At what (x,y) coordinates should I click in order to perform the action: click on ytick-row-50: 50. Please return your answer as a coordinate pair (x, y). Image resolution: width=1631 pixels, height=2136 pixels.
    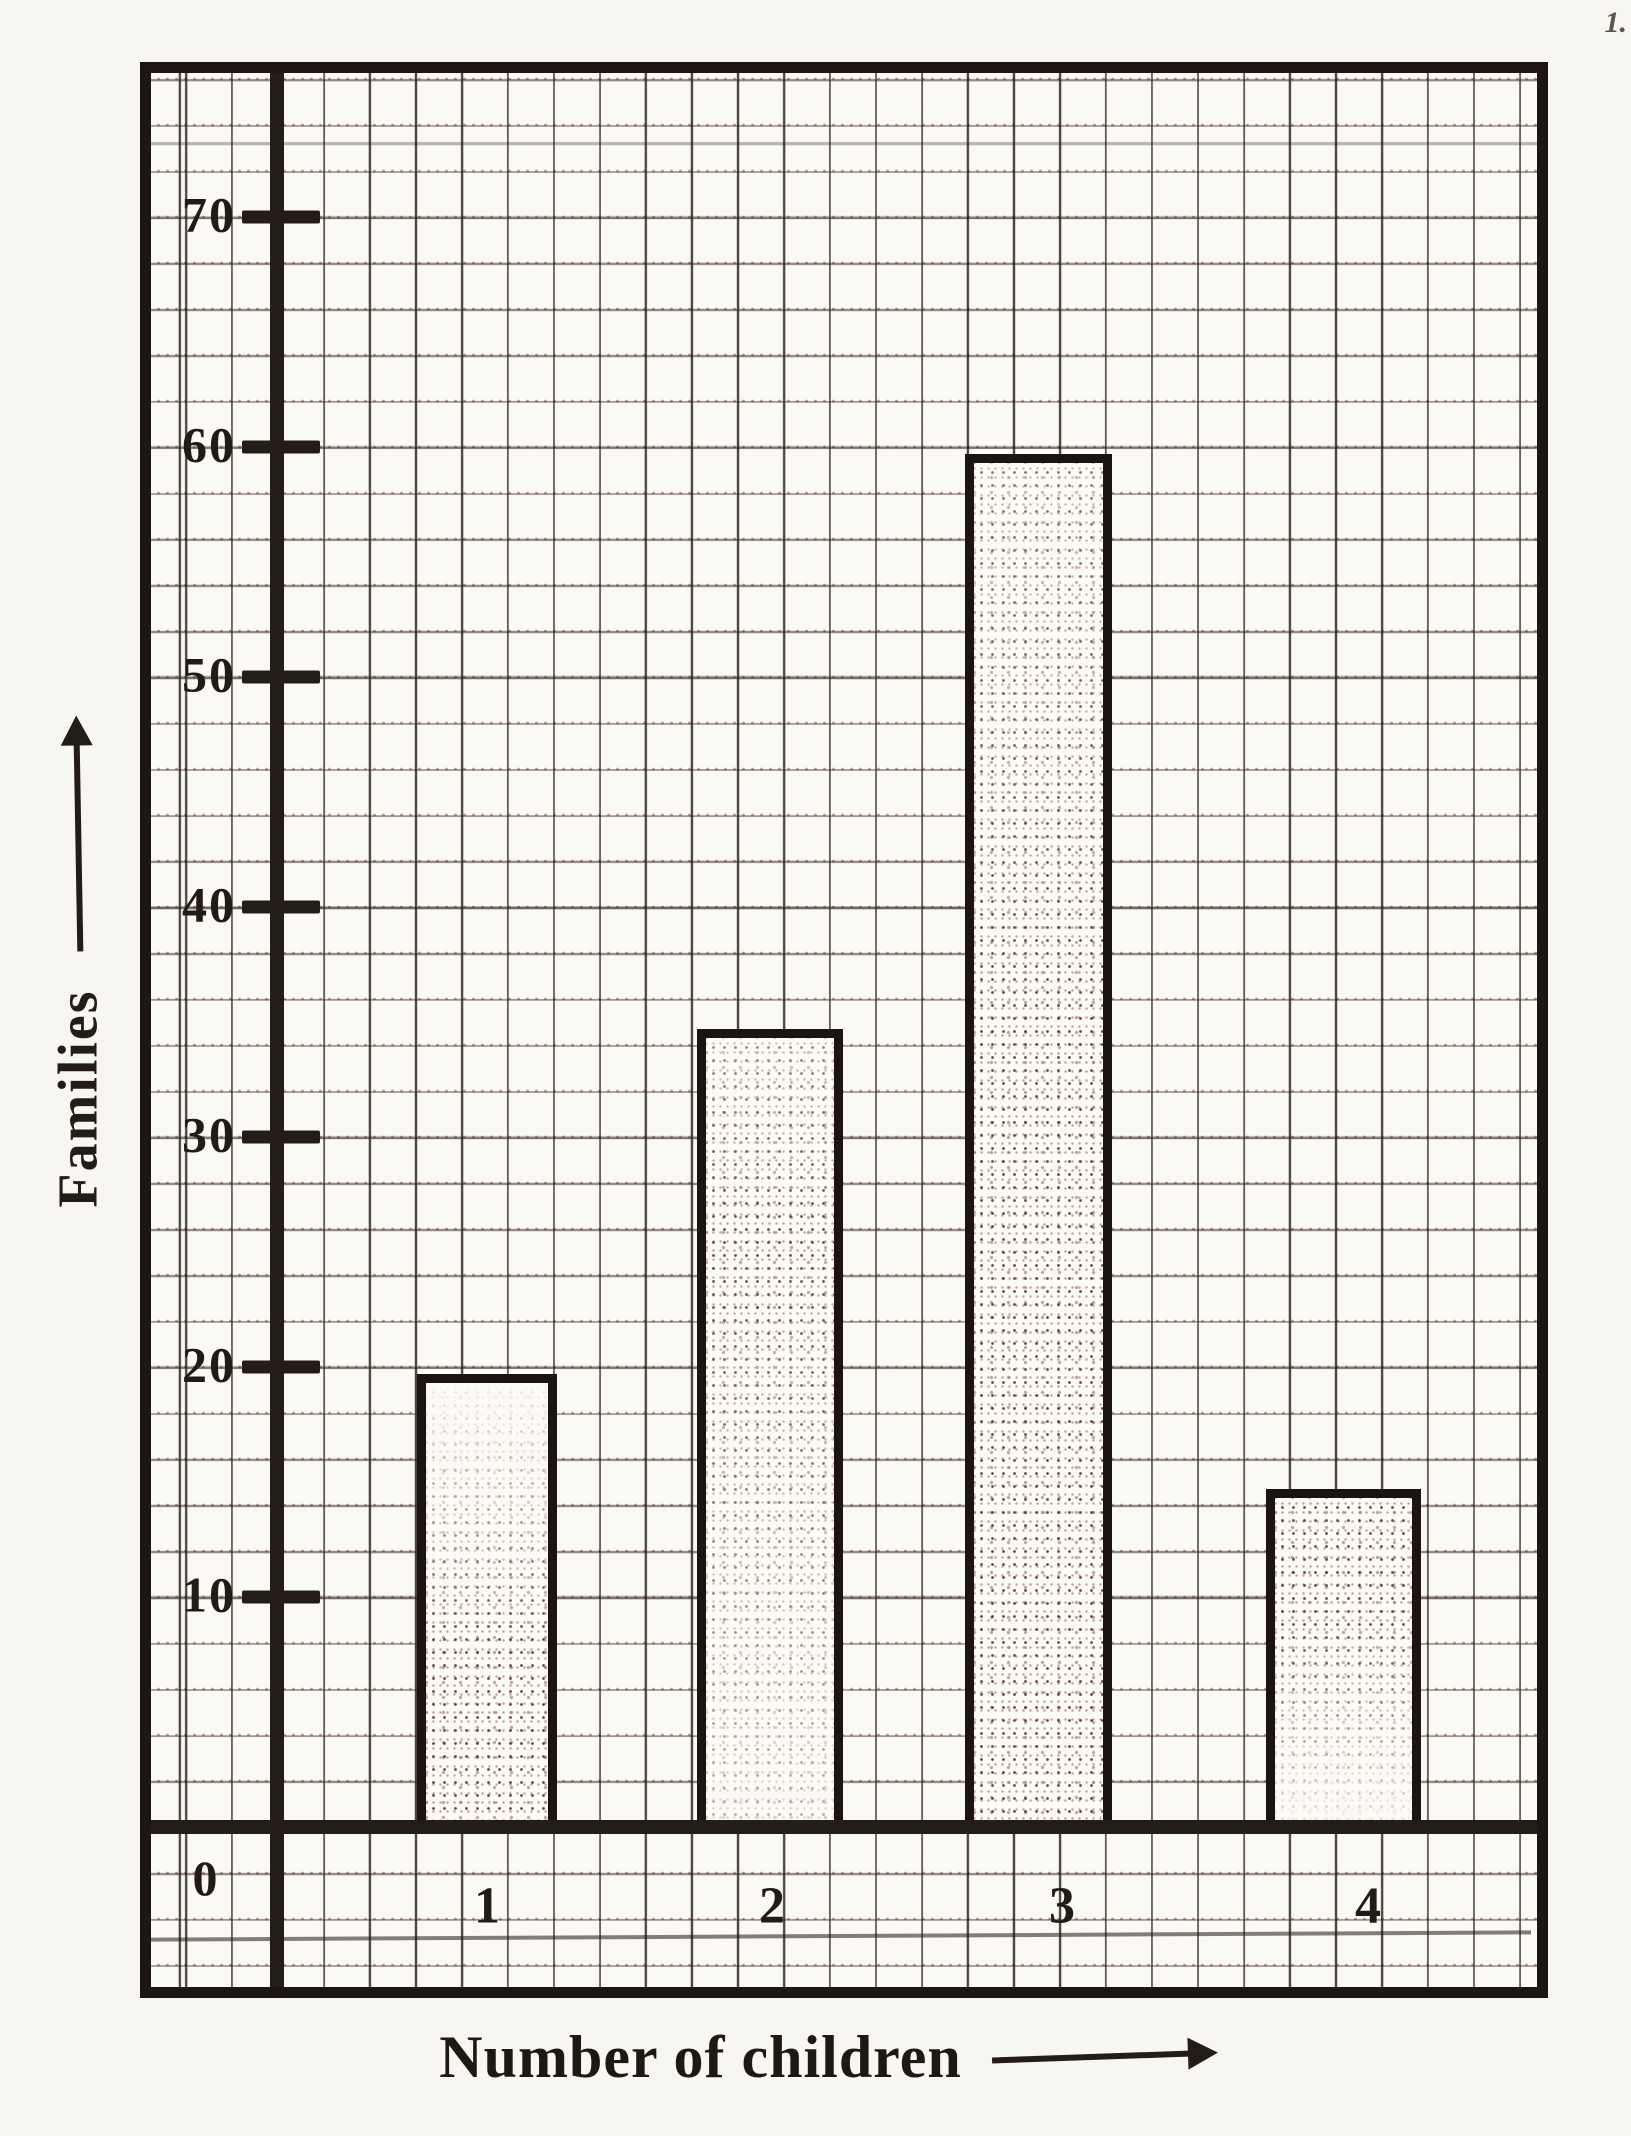
    Looking at the image, I should click on (212, 677).